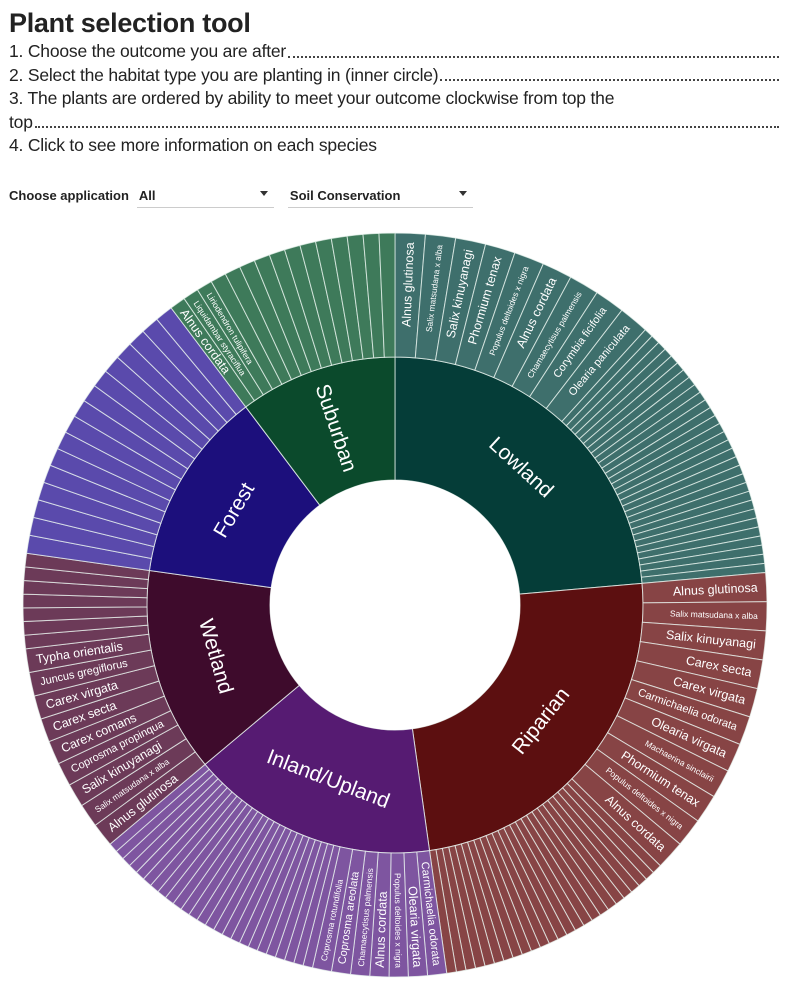 The image size is (788, 1002). I want to click on page-title: Plant selection tool, so click(130, 23).